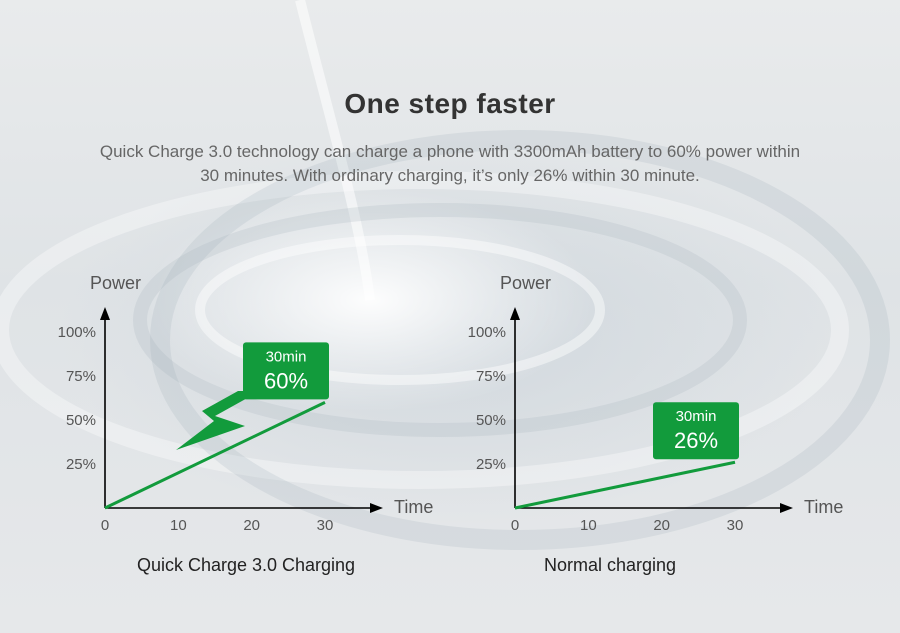  What do you see at coordinates (246, 565) in the screenshot?
I see `chart-caption: Quick Charge 3.0 Charging` at bounding box center [246, 565].